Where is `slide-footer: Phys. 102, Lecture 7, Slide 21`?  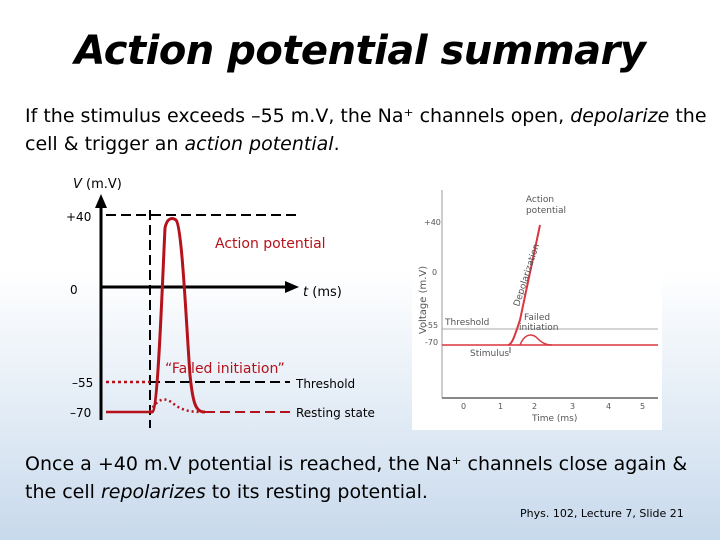 slide-footer: Phys. 102, Lecture 7, Slide 21 is located at coordinates (602, 513).